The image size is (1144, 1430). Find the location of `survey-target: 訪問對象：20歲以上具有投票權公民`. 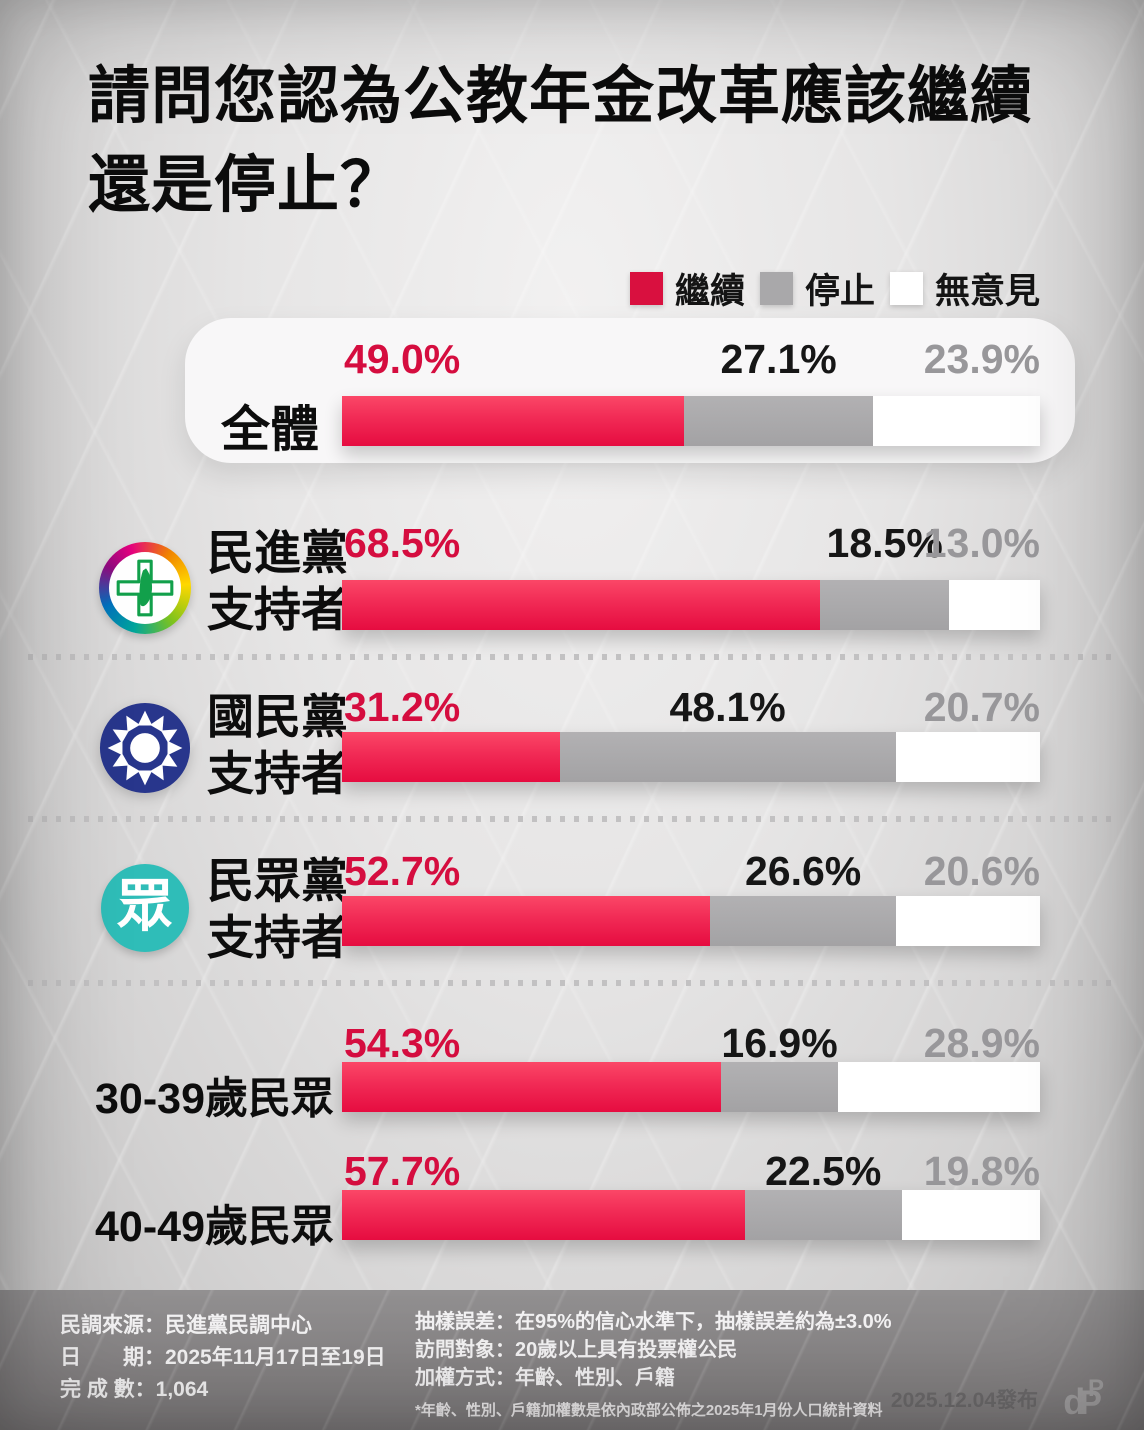

survey-target: 訪問對象：20歲以上具有投票權公民 is located at coordinates (576, 1350).